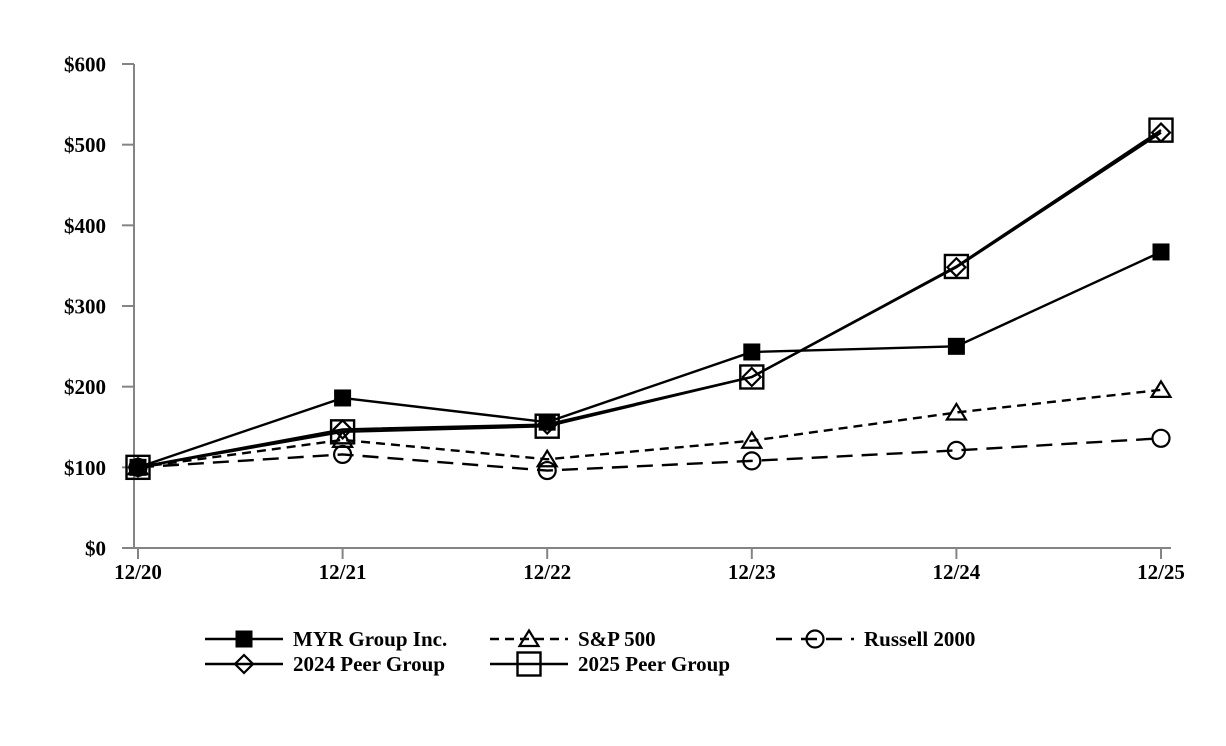 The height and width of the screenshot is (746, 1226). I want to click on x-tick-label: 12/25, so click(1161, 572).